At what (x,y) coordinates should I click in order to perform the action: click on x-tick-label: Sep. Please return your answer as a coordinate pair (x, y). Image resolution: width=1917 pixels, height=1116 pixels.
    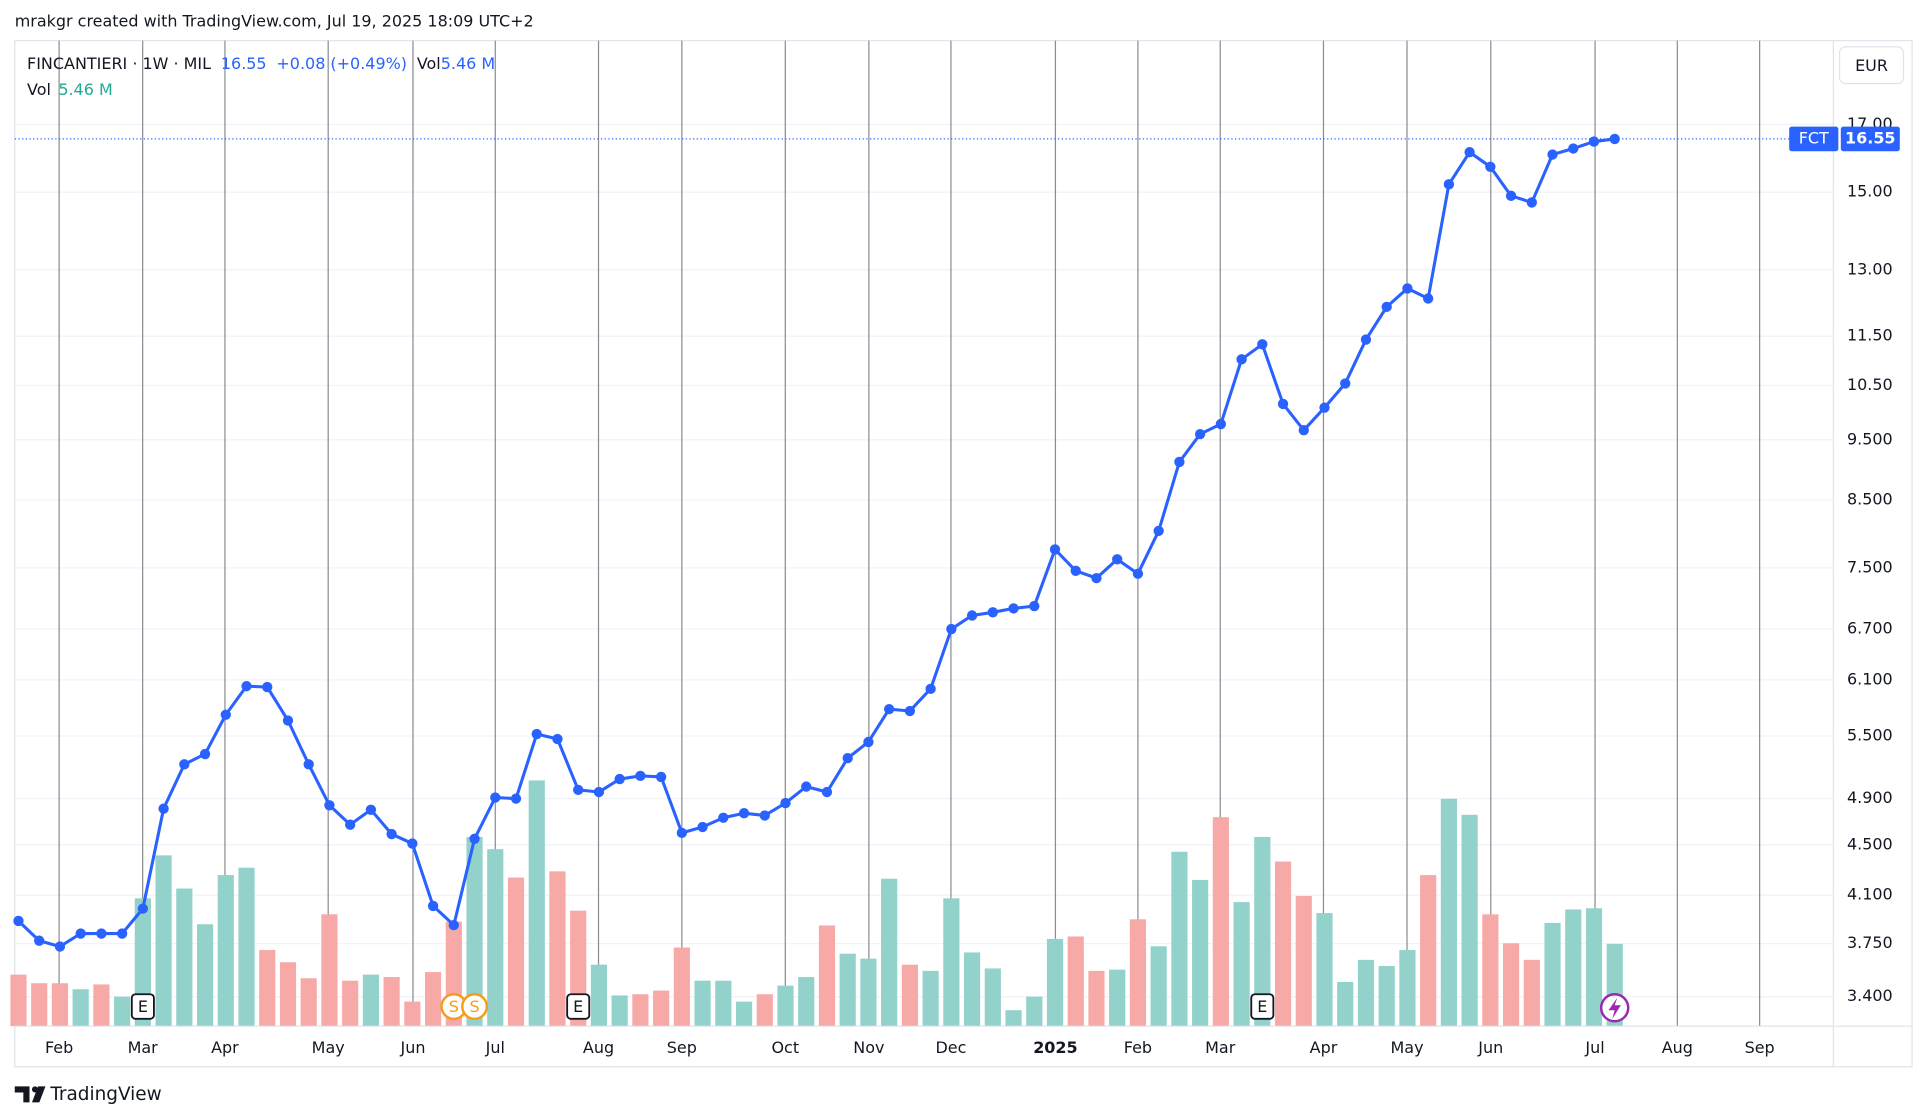
    Looking at the image, I should click on (1760, 1047).